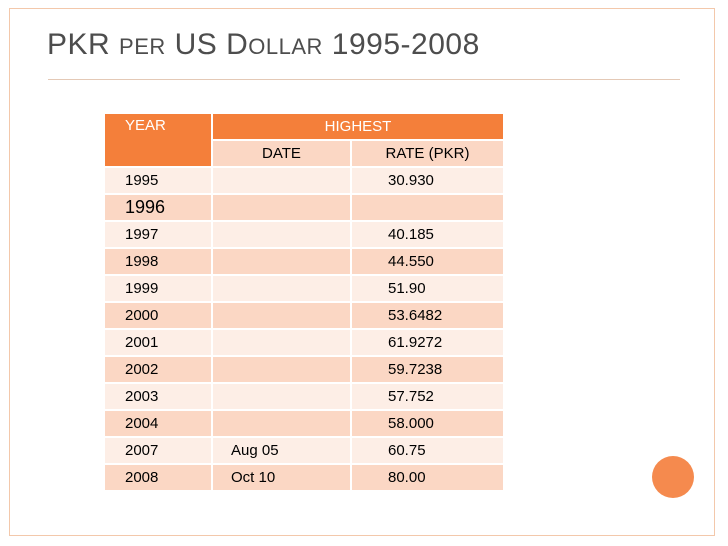 The height and width of the screenshot is (546, 728). I want to click on year-cell: 1999, so click(158, 288).